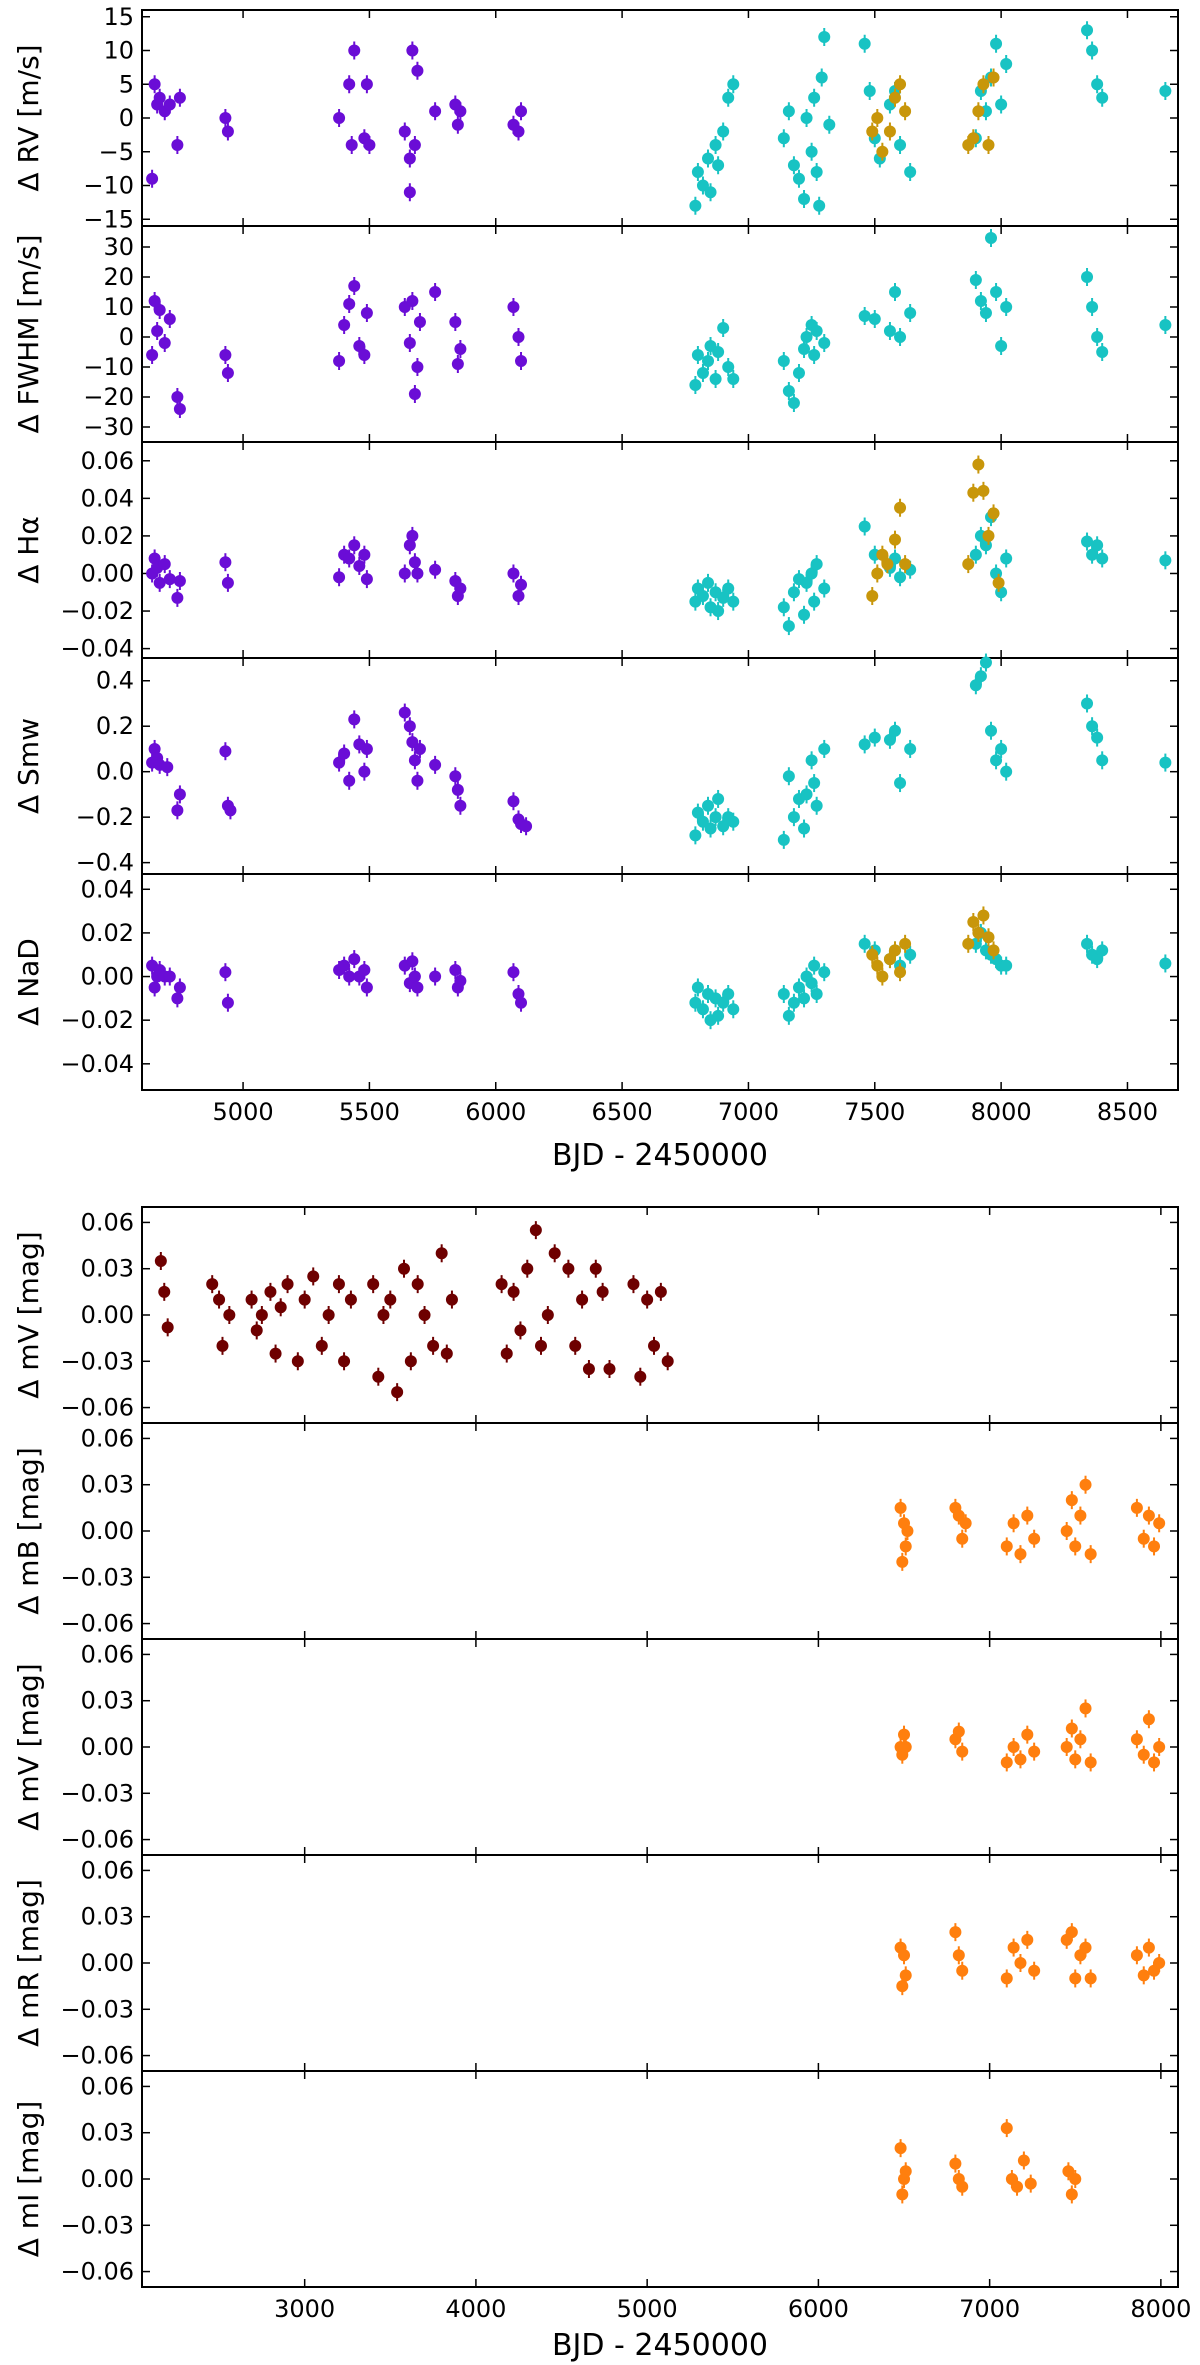  What do you see at coordinates (97, 611) in the screenshot?
I see `y-tick-label: −0.02` at bounding box center [97, 611].